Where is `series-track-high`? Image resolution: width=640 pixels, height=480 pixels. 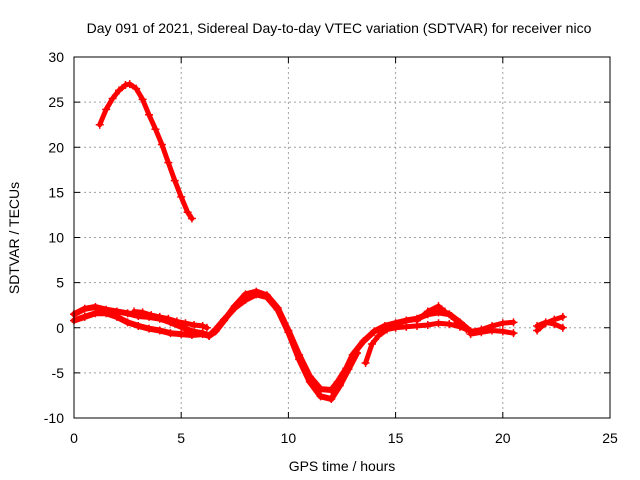 series-track-high is located at coordinates (146, 151).